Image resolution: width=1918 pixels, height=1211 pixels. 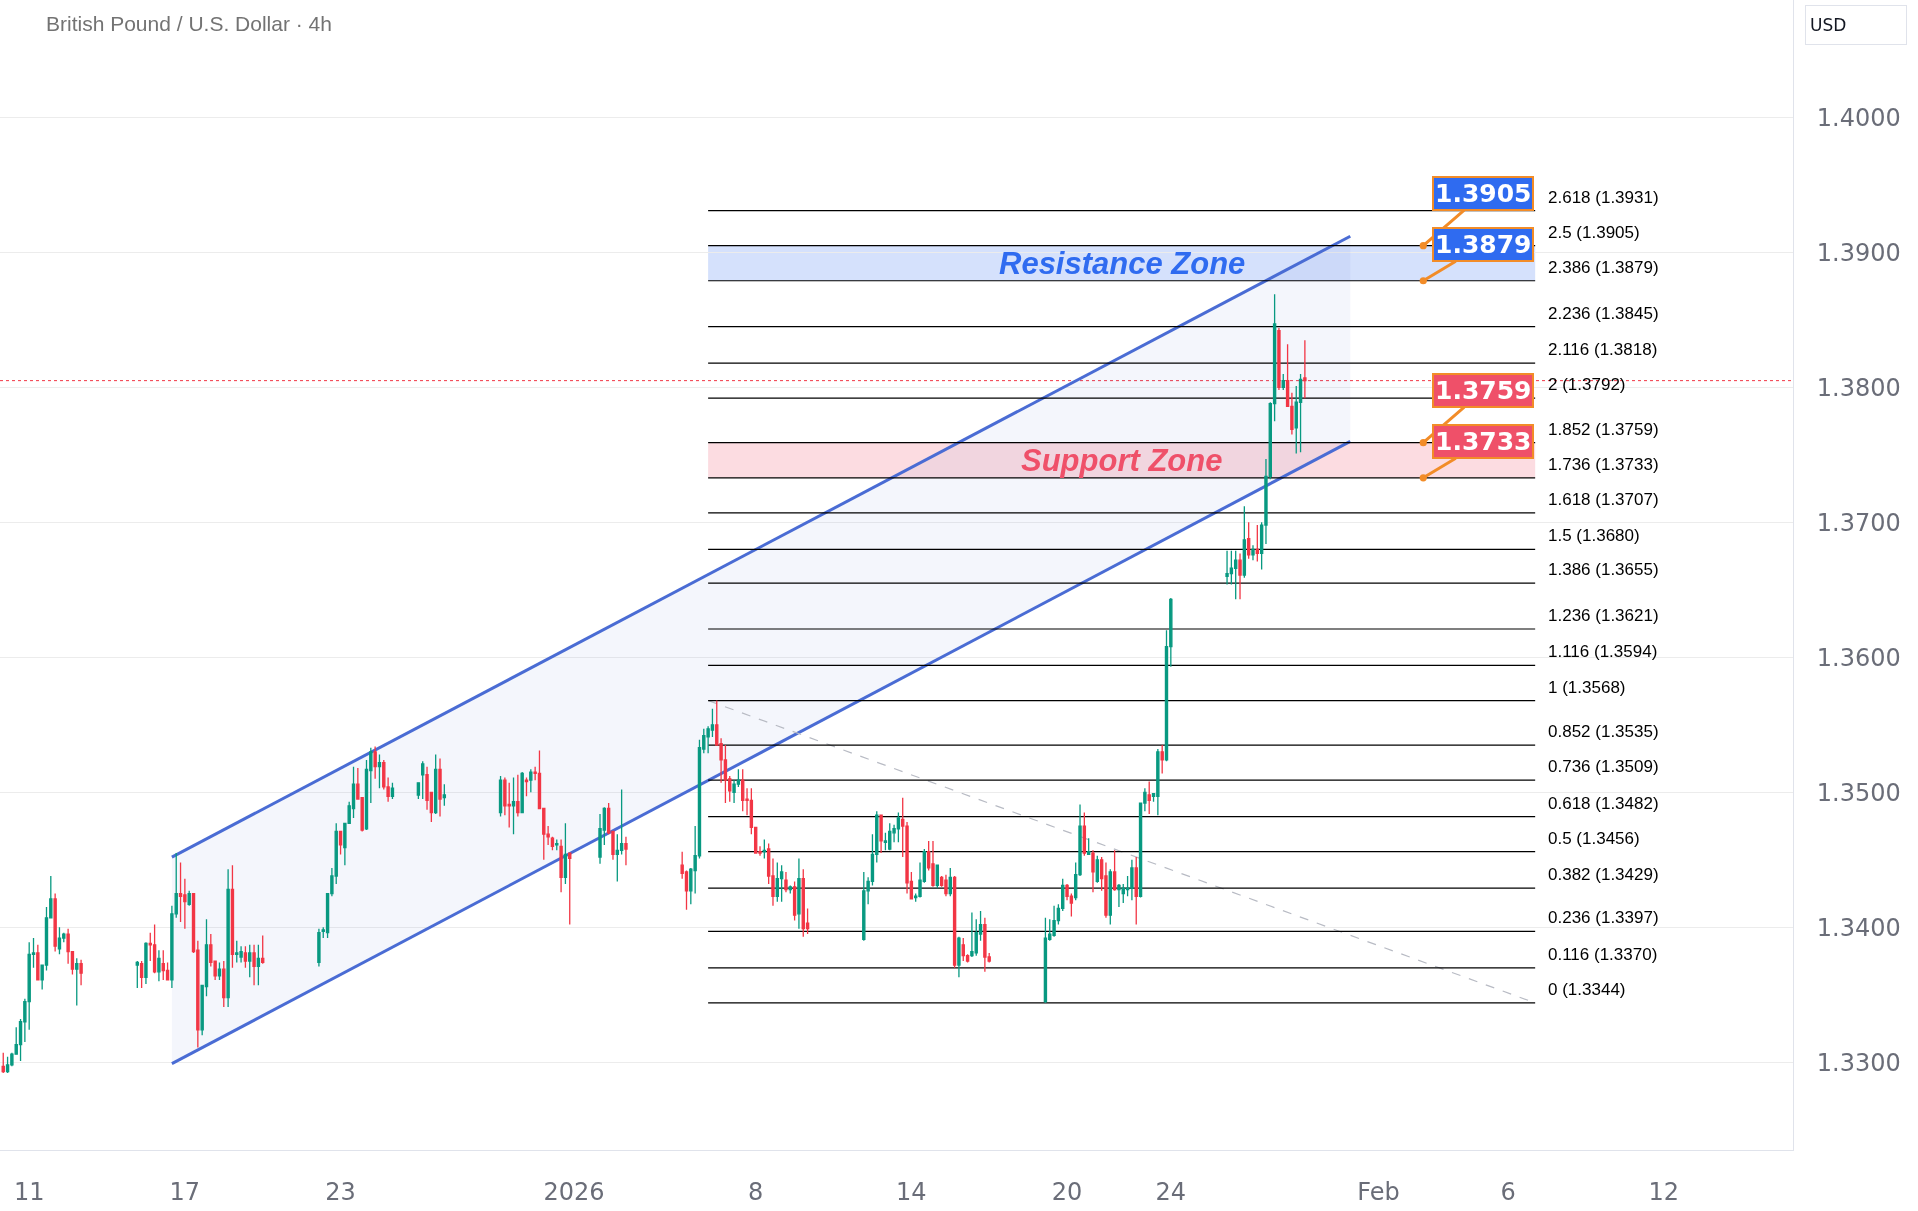 I want to click on text: British Pound / U.S. Dollar · 4h, so click(x=189, y=24).